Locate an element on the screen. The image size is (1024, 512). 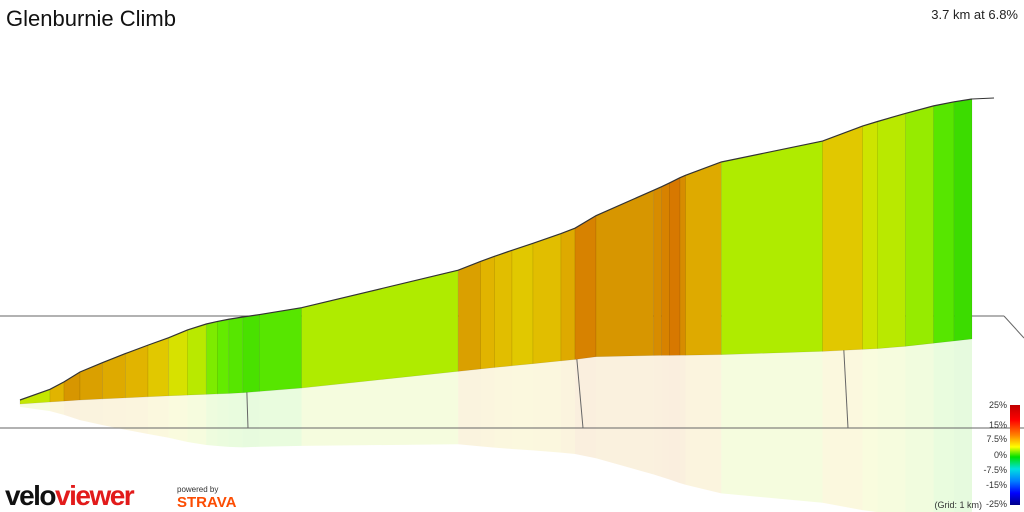
scale-label: -25% is located at coordinates (996, 504).